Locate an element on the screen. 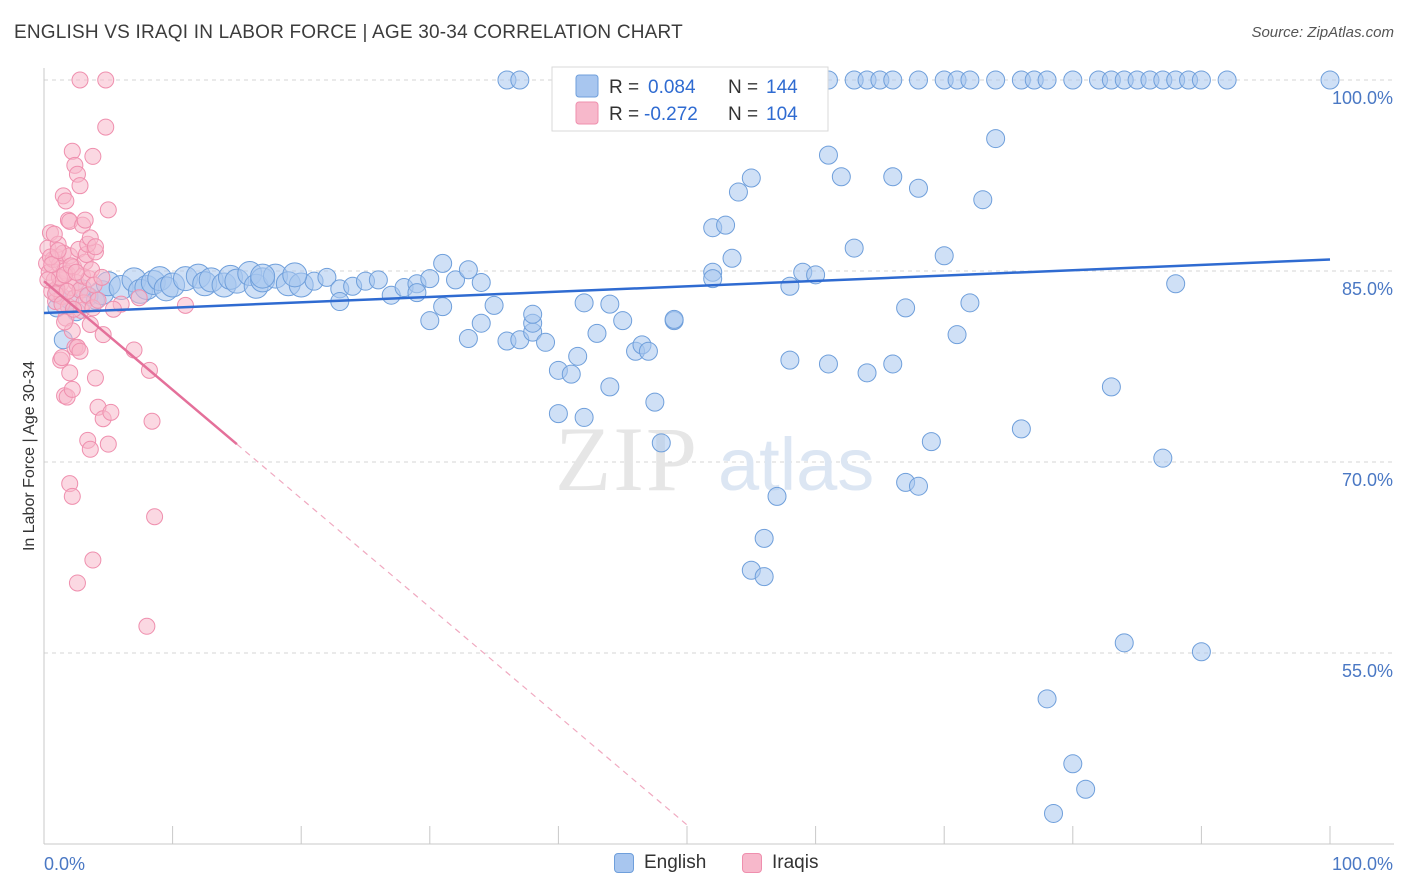  y-tick-label-0: 55.0% is located at coordinates (1367, 671).